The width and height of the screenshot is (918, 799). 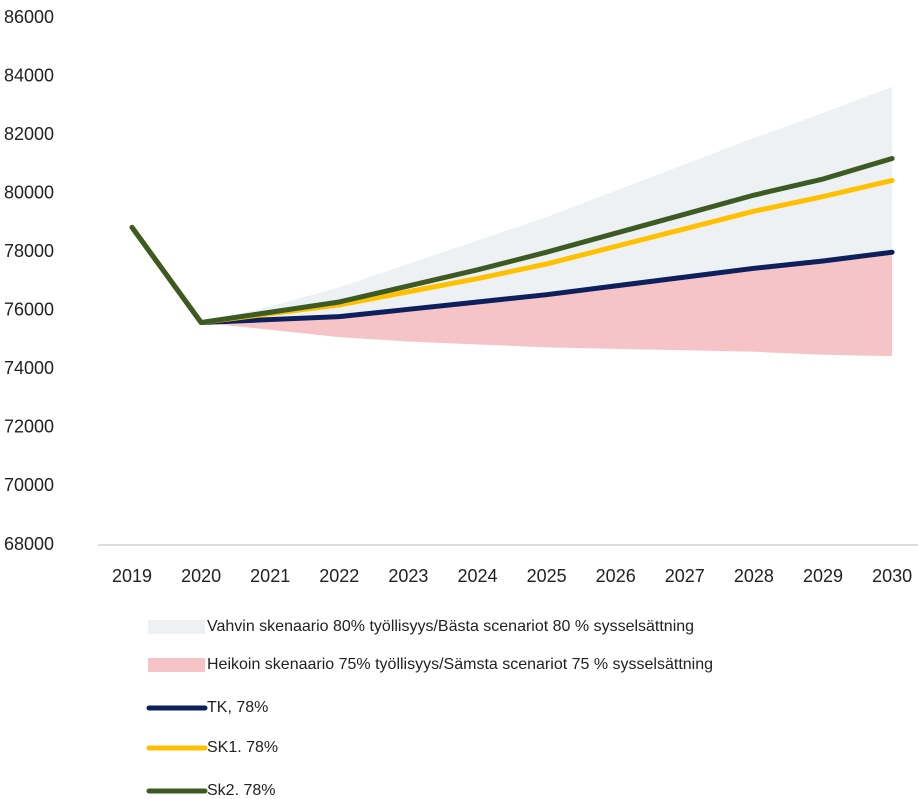 What do you see at coordinates (201, 576) in the screenshot?
I see `x-tick-label: 2020` at bounding box center [201, 576].